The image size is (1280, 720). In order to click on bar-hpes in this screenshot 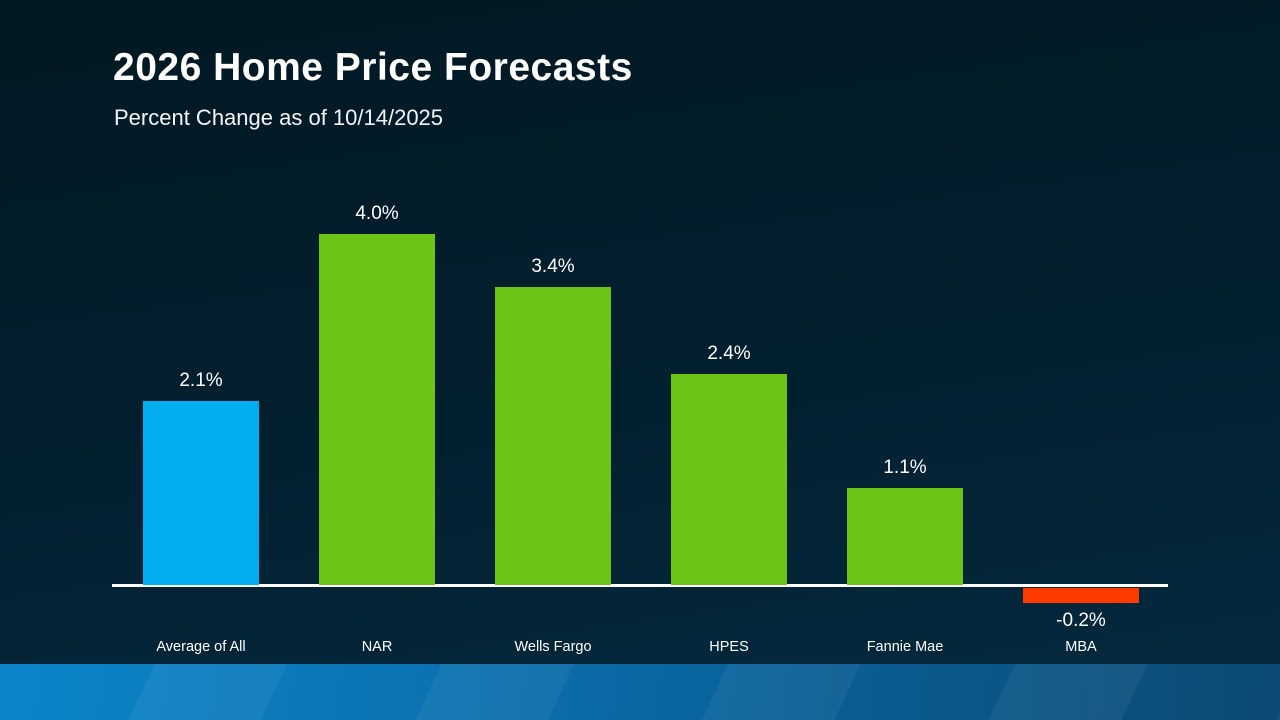, I will do `click(729, 479)`.